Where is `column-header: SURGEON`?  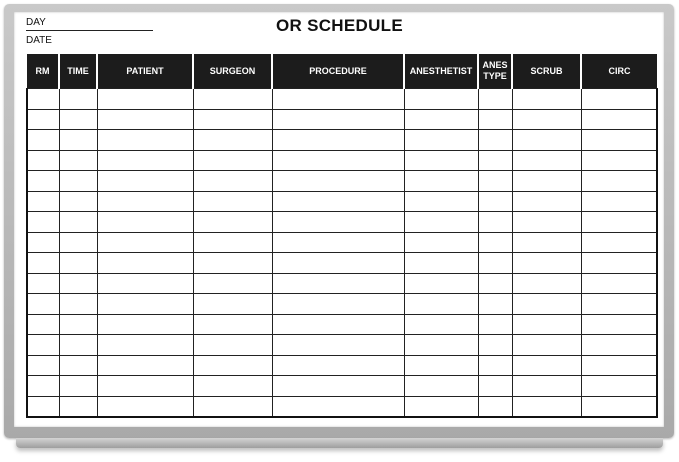 column-header: SURGEON is located at coordinates (232, 71).